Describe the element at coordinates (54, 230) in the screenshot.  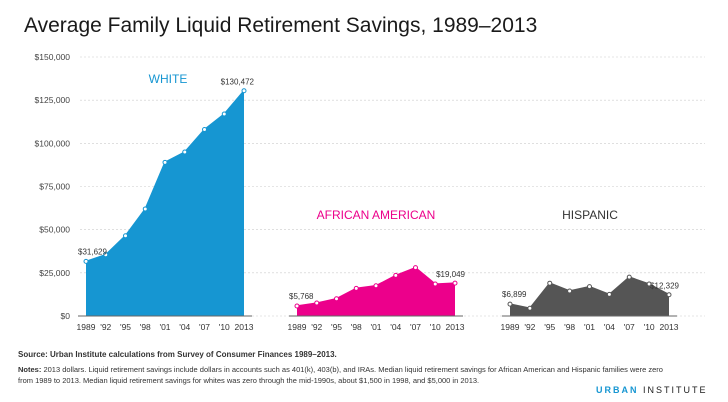
I see `y-tick-label: $50,000` at that location.